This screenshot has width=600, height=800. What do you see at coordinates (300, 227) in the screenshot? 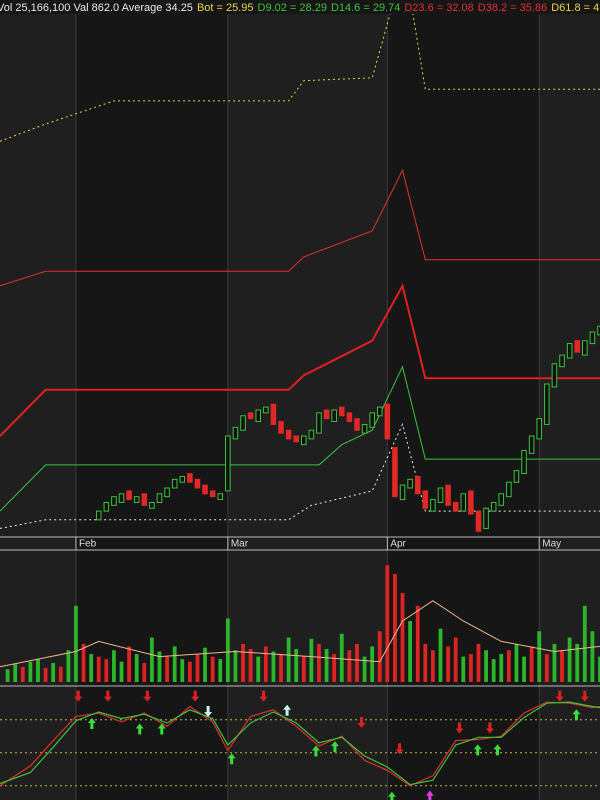
I see `level-line` at bounding box center [300, 227].